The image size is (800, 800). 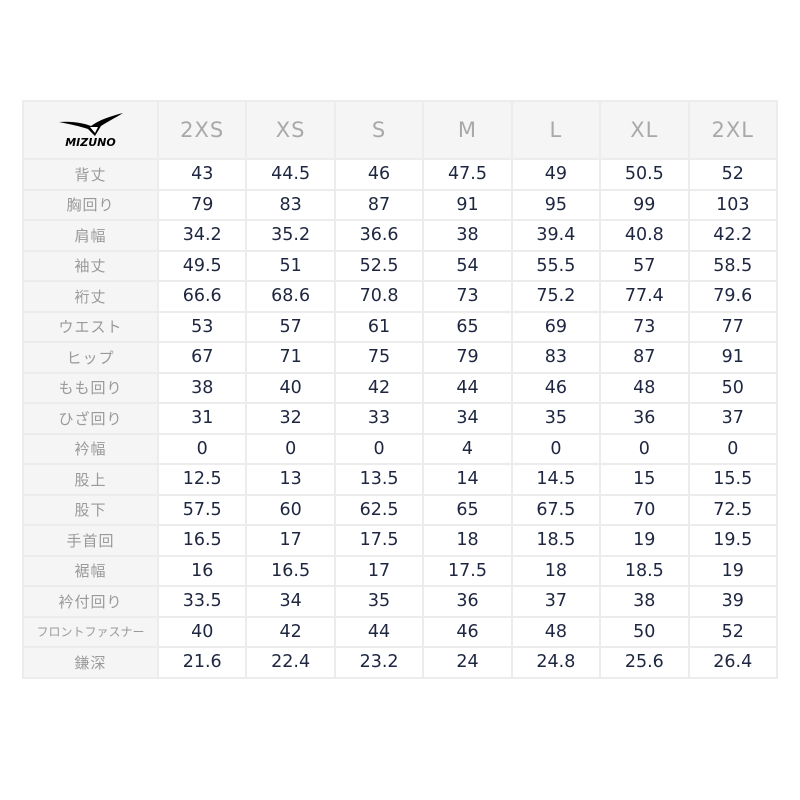 What do you see at coordinates (644, 570) in the screenshot?
I see `measurement-cell: 18.5` at bounding box center [644, 570].